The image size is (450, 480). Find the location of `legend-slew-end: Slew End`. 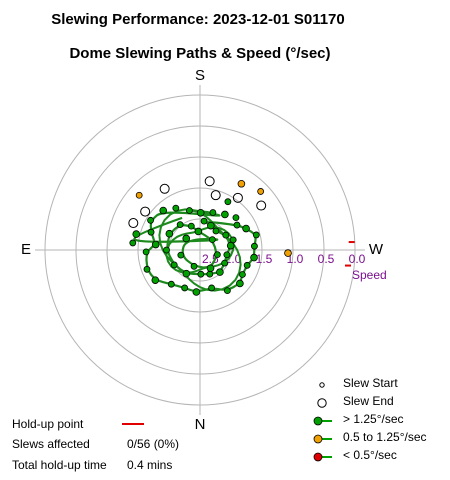

legend-slew-end: Slew End is located at coordinates (368, 401).